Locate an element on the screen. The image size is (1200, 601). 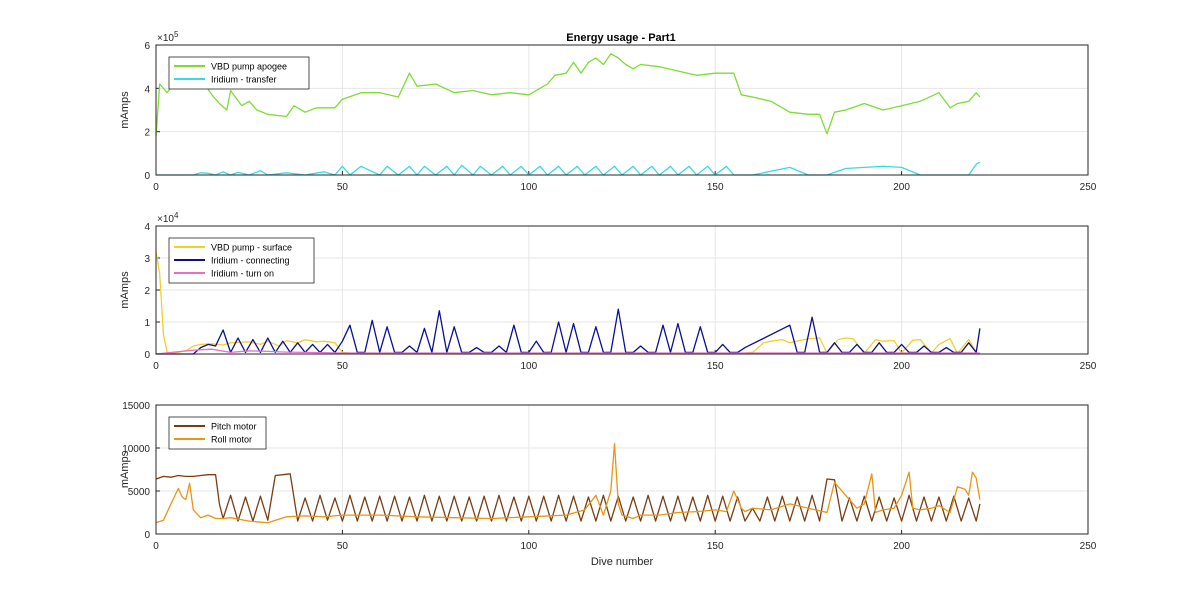
legend: Pitch motor Roll motor is located at coordinates (217, 433).